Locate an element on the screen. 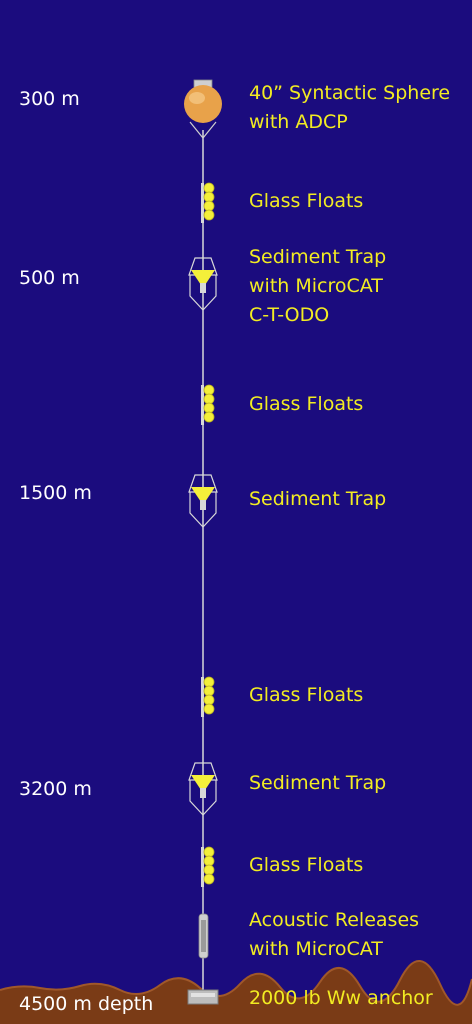 The width and height of the screenshot is (472, 1024). seafloor-edge is located at coordinates (236, 983).